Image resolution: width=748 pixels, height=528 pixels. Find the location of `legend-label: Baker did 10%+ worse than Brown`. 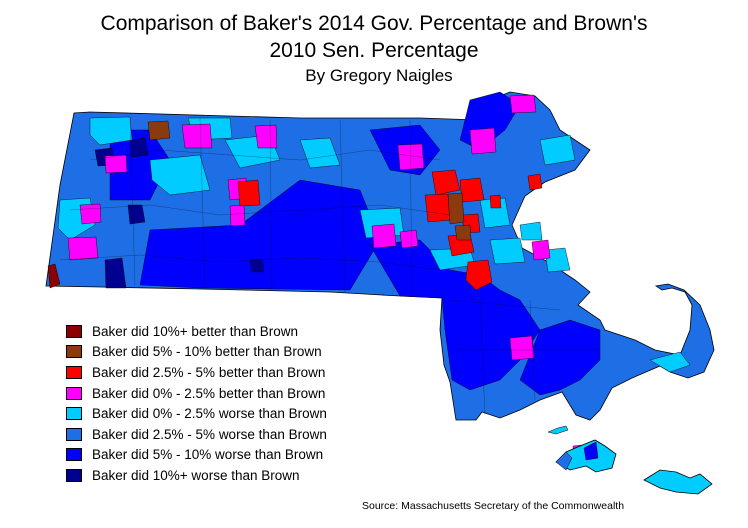

legend-label: Baker did 10%+ worse than Brown is located at coordinates (196, 475).